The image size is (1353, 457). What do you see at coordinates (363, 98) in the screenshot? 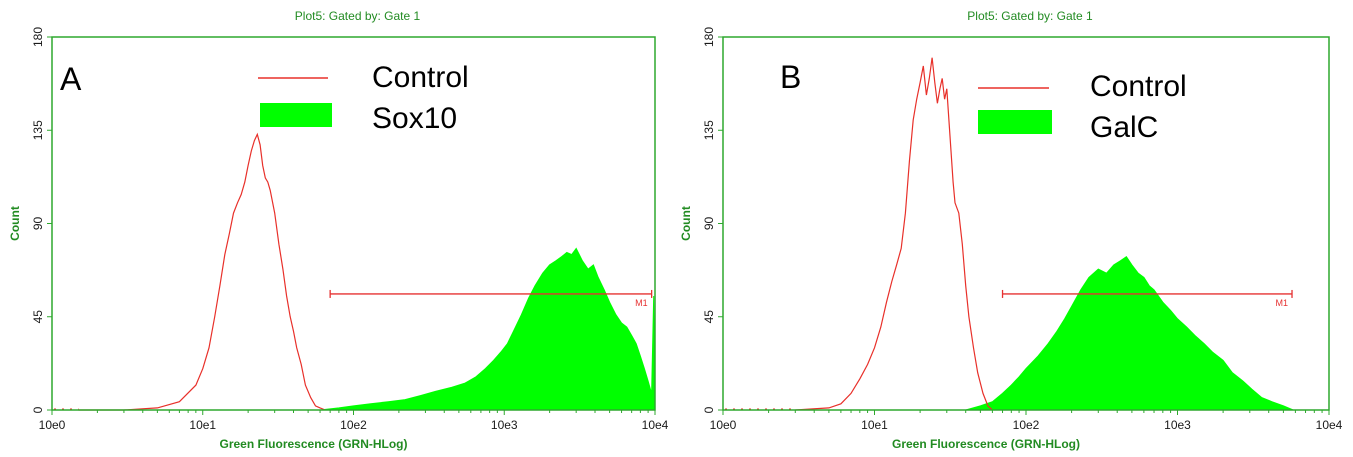
I see `legend: Control Sox10` at bounding box center [363, 98].